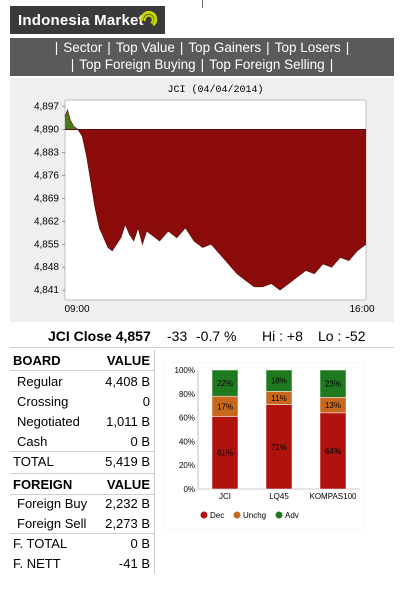 Image resolution: width=412 pixels, height=596 pixels. Describe the element at coordinates (342, 336) in the screenshot. I see `jci-low: Lo : -52` at that location.